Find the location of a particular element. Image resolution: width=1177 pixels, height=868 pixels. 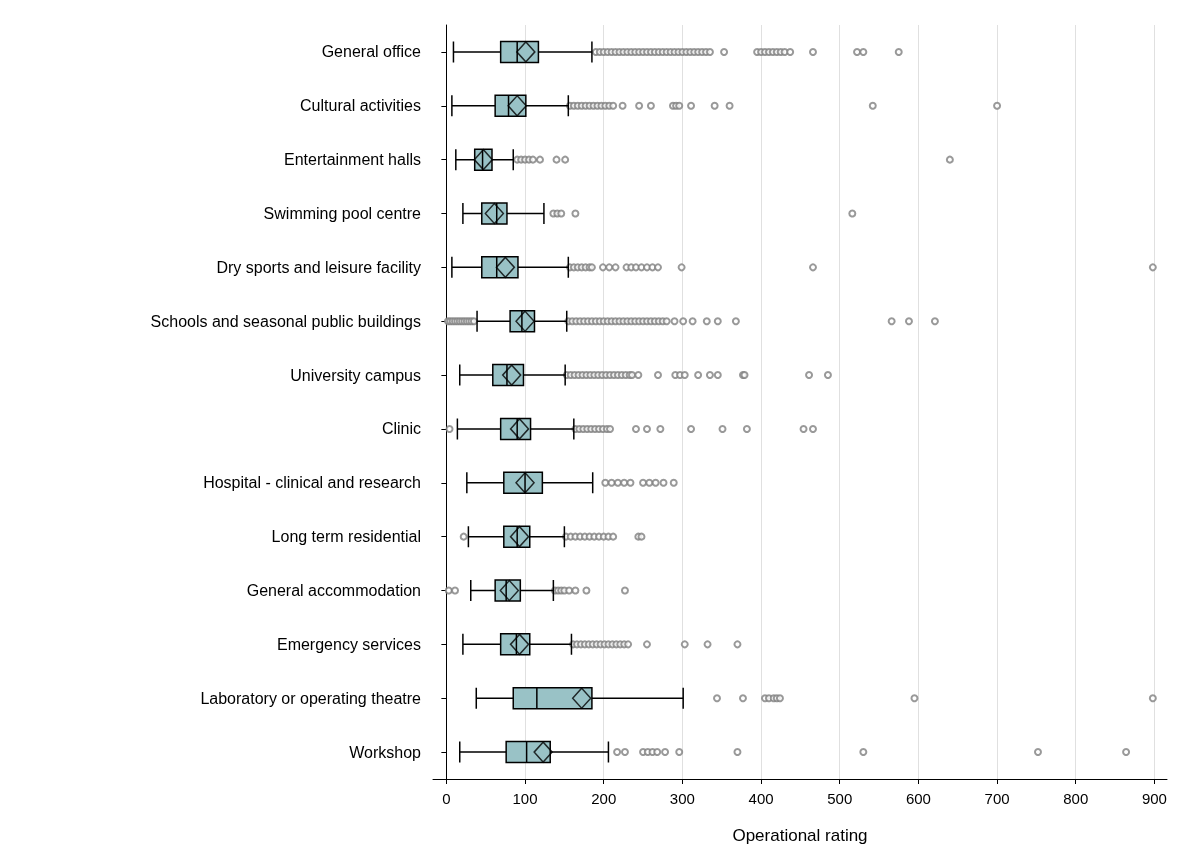

y-tick-label: Swimming pool centre is located at coordinates (342, 213).